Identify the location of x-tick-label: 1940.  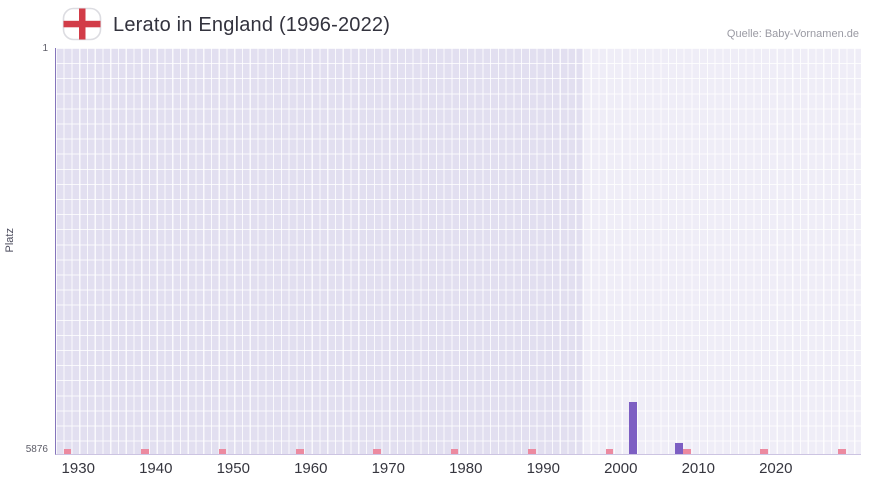
(156, 468).